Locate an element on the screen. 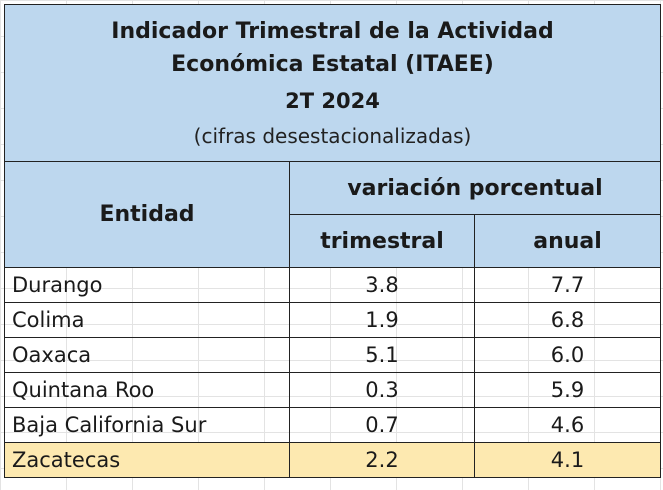 This screenshot has width=663, height=490. table-row: Baja California Sur 0.7 4.6 is located at coordinates (333, 425).